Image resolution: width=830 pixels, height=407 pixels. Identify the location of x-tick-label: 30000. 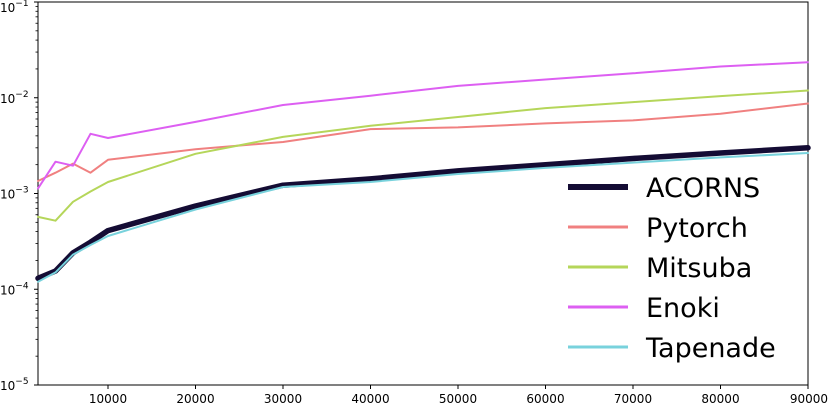
(283, 399).